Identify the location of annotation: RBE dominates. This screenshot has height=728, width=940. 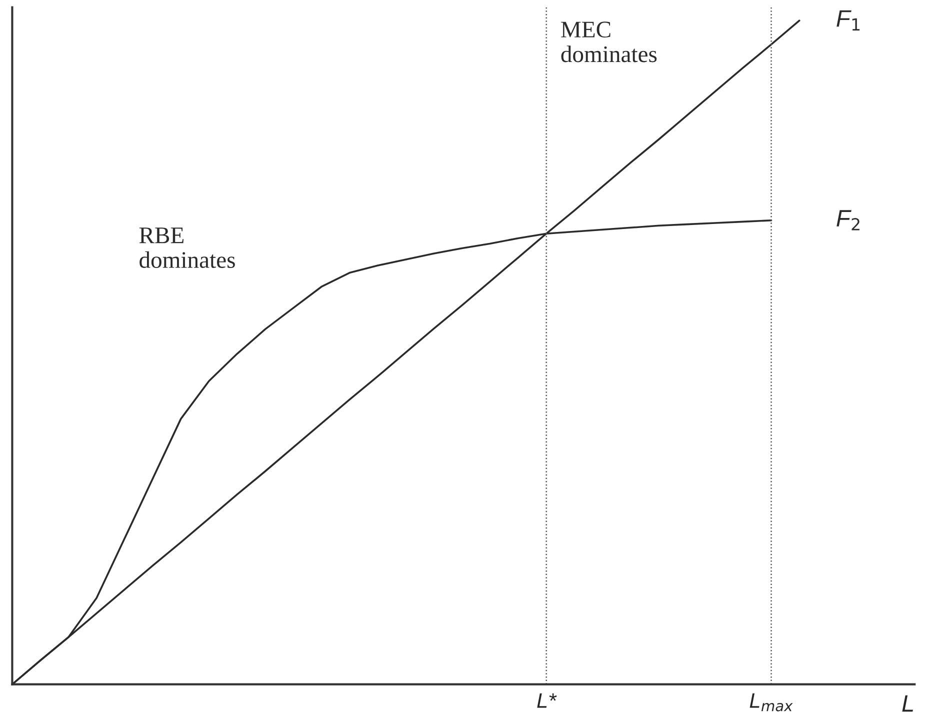
(187, 248).